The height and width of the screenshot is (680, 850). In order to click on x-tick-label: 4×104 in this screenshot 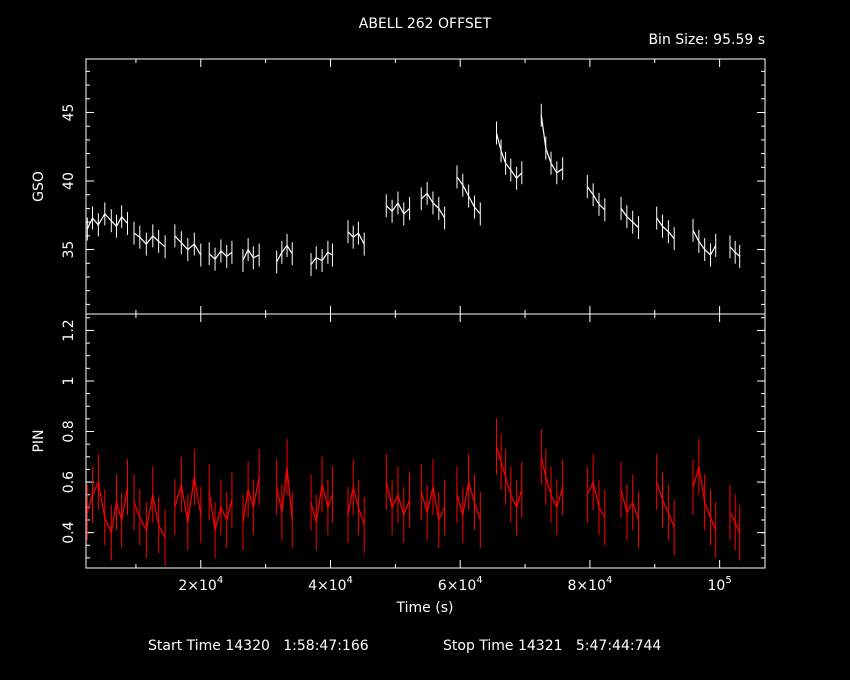, I will do `click(330, 584)`.